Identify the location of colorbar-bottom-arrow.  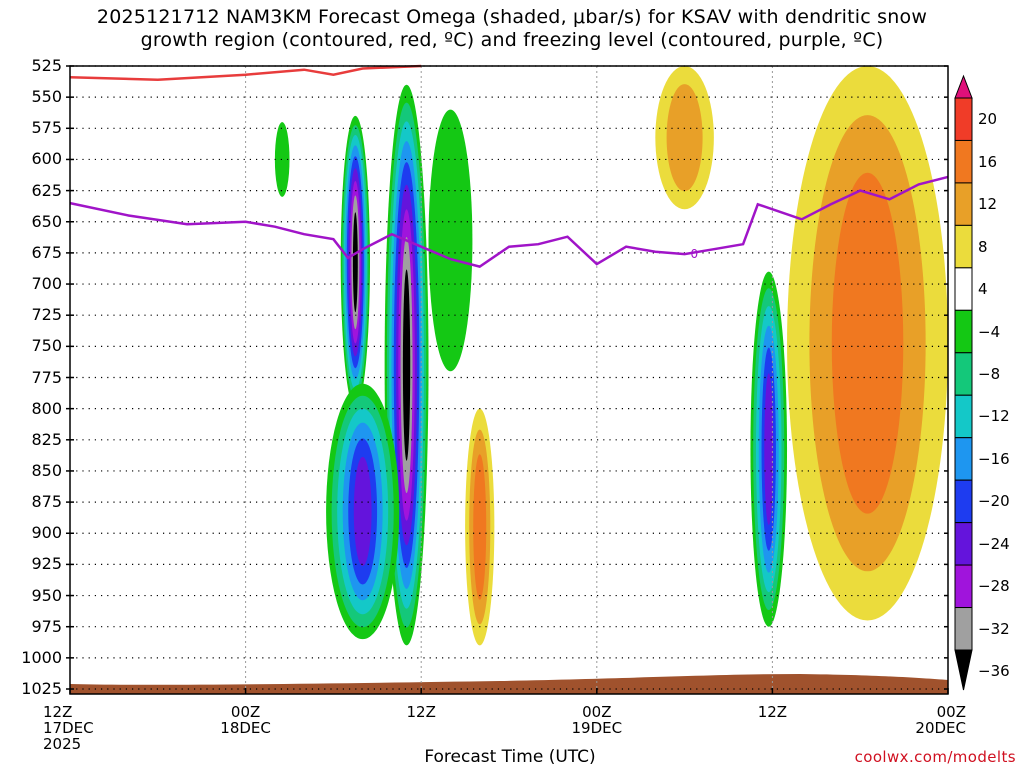
(963, 670).